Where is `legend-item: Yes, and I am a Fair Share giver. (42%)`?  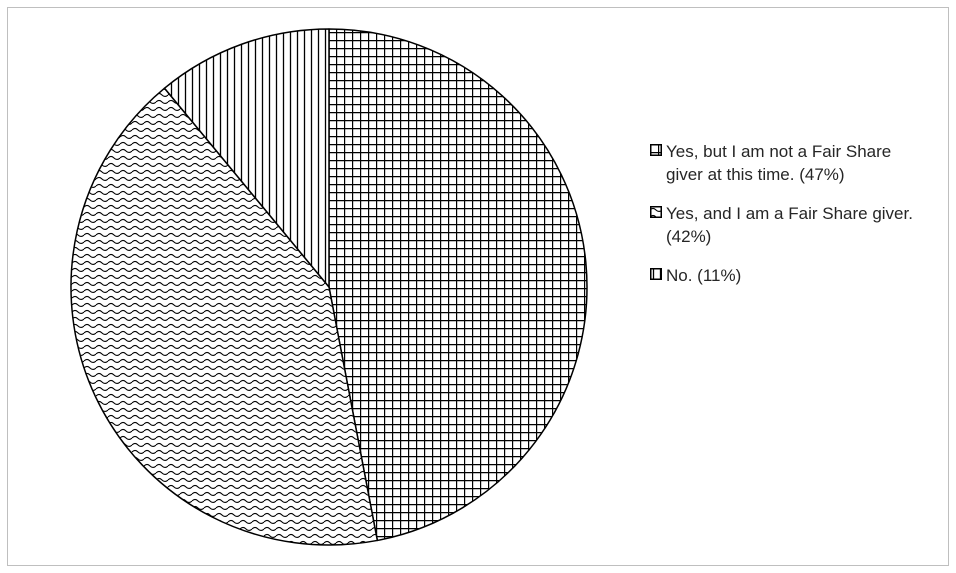
legend-item: Yes, and I am a Fair Share giver. (42%) is located at coordinates (800, 225).